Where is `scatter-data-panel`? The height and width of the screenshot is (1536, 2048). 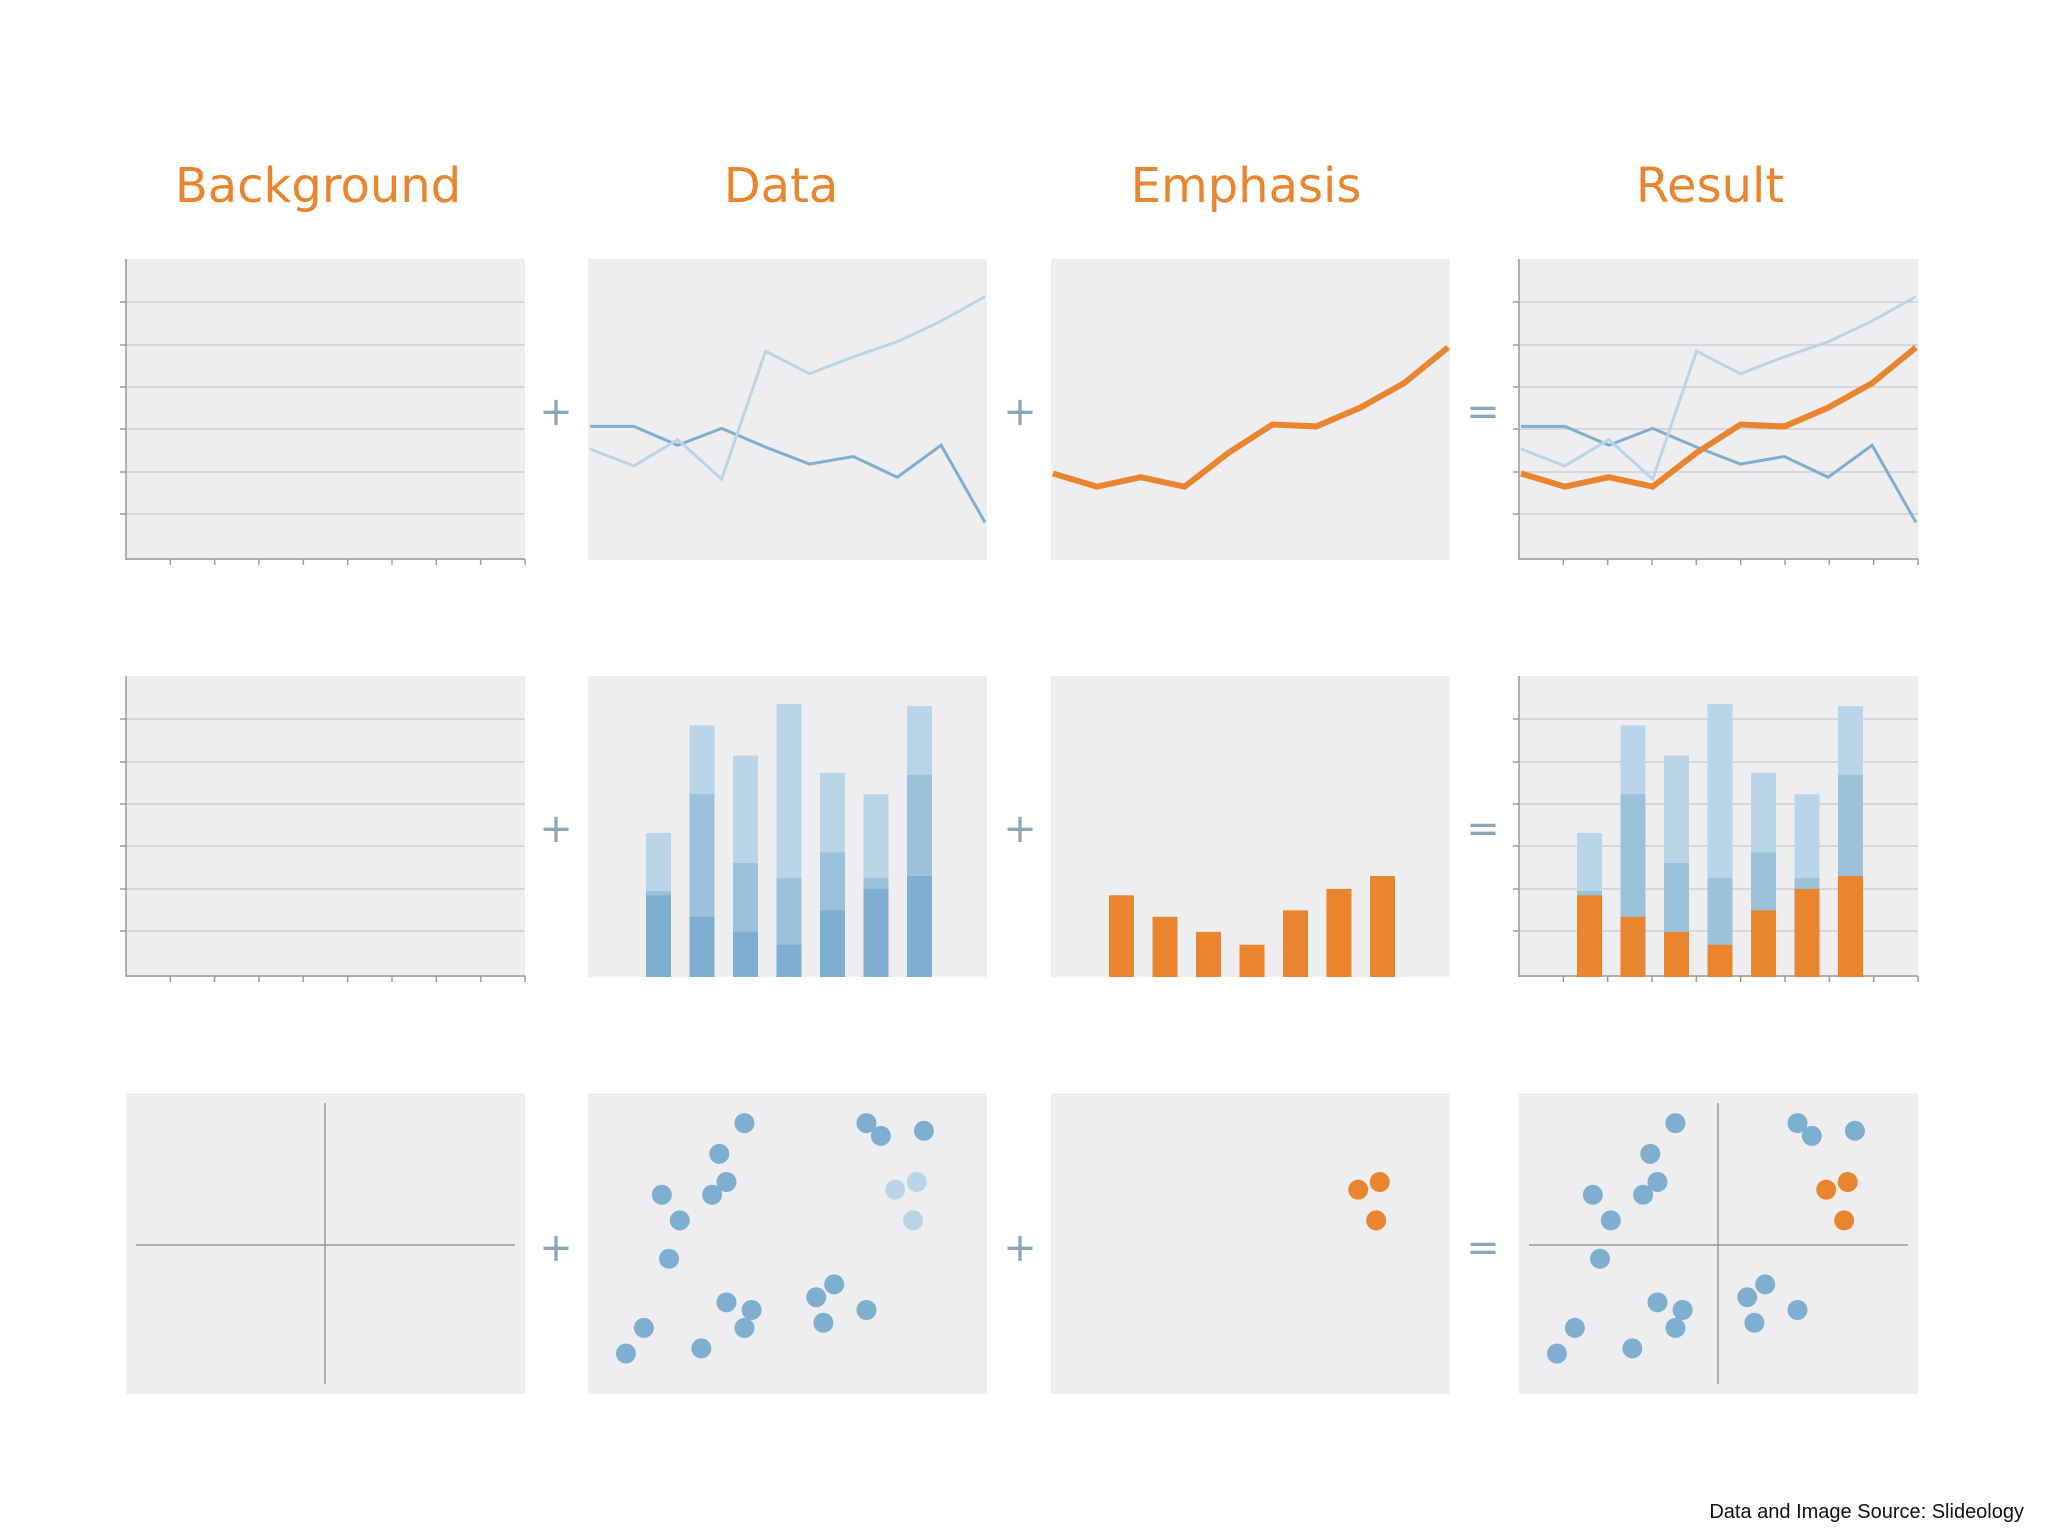
scatter-data-panel is located at coordinates (787, 1243).